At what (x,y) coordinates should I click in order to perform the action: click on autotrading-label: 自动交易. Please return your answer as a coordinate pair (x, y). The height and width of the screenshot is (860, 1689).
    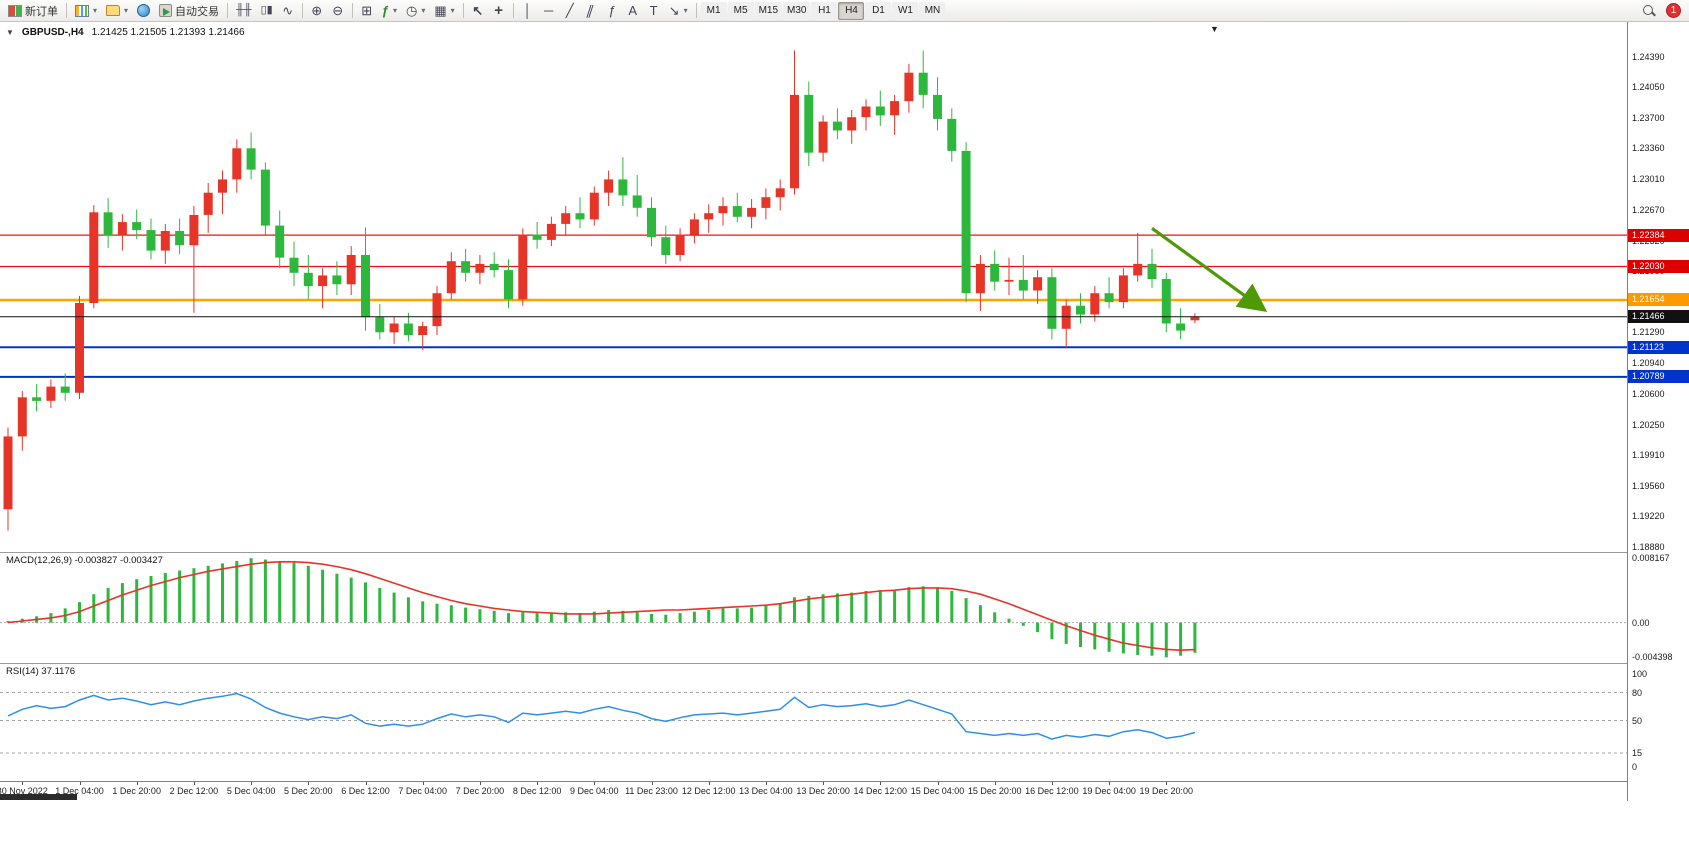
    Looking at the image, I should click on (197, 11).